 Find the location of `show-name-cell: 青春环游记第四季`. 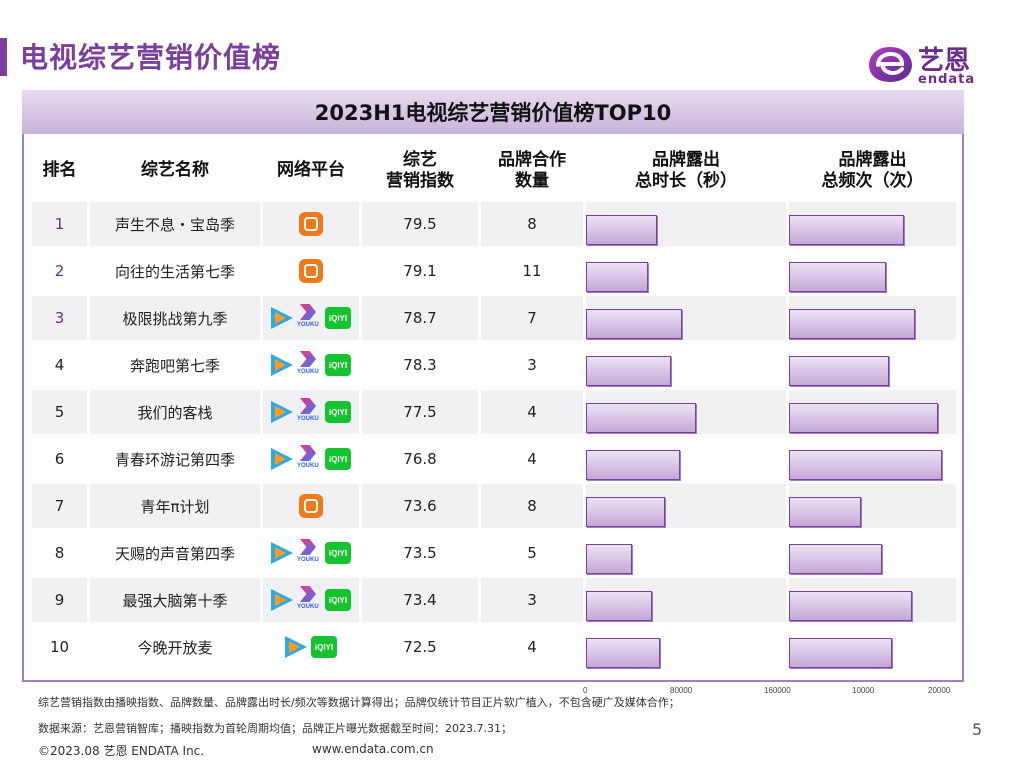

show-name-cell: 青春环游记第四季 is located at coordinates (174, 459).